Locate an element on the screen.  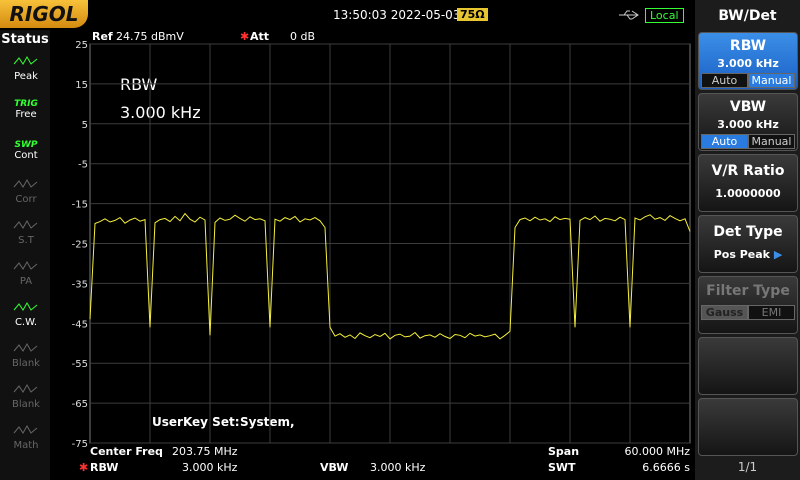
status-label: PA is located at coordinates (26, 281).